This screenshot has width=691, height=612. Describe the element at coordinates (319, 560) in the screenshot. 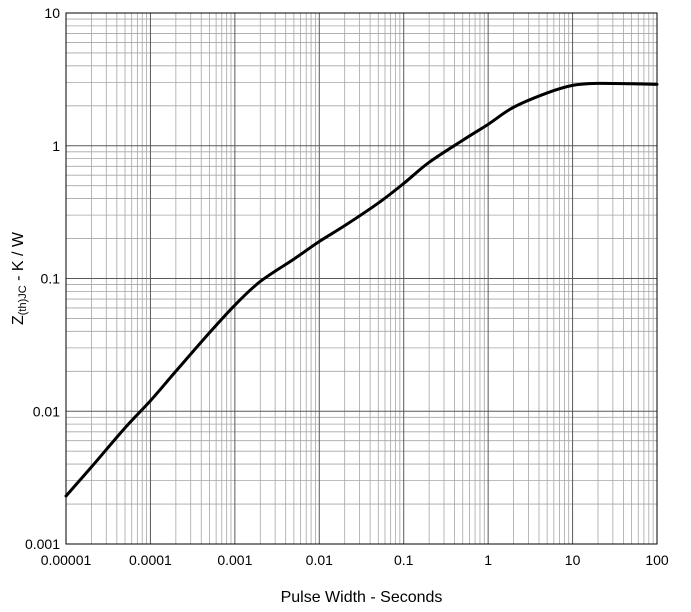

I see `x-tick-label: 0.01` at that location.